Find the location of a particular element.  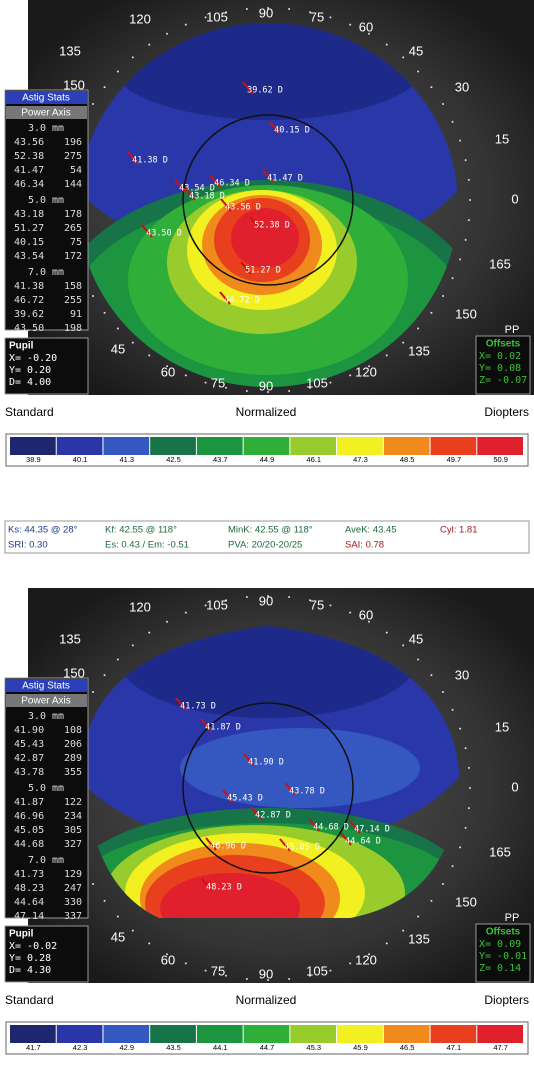

zone-axis: 91 is located at coordinates (76, 314).